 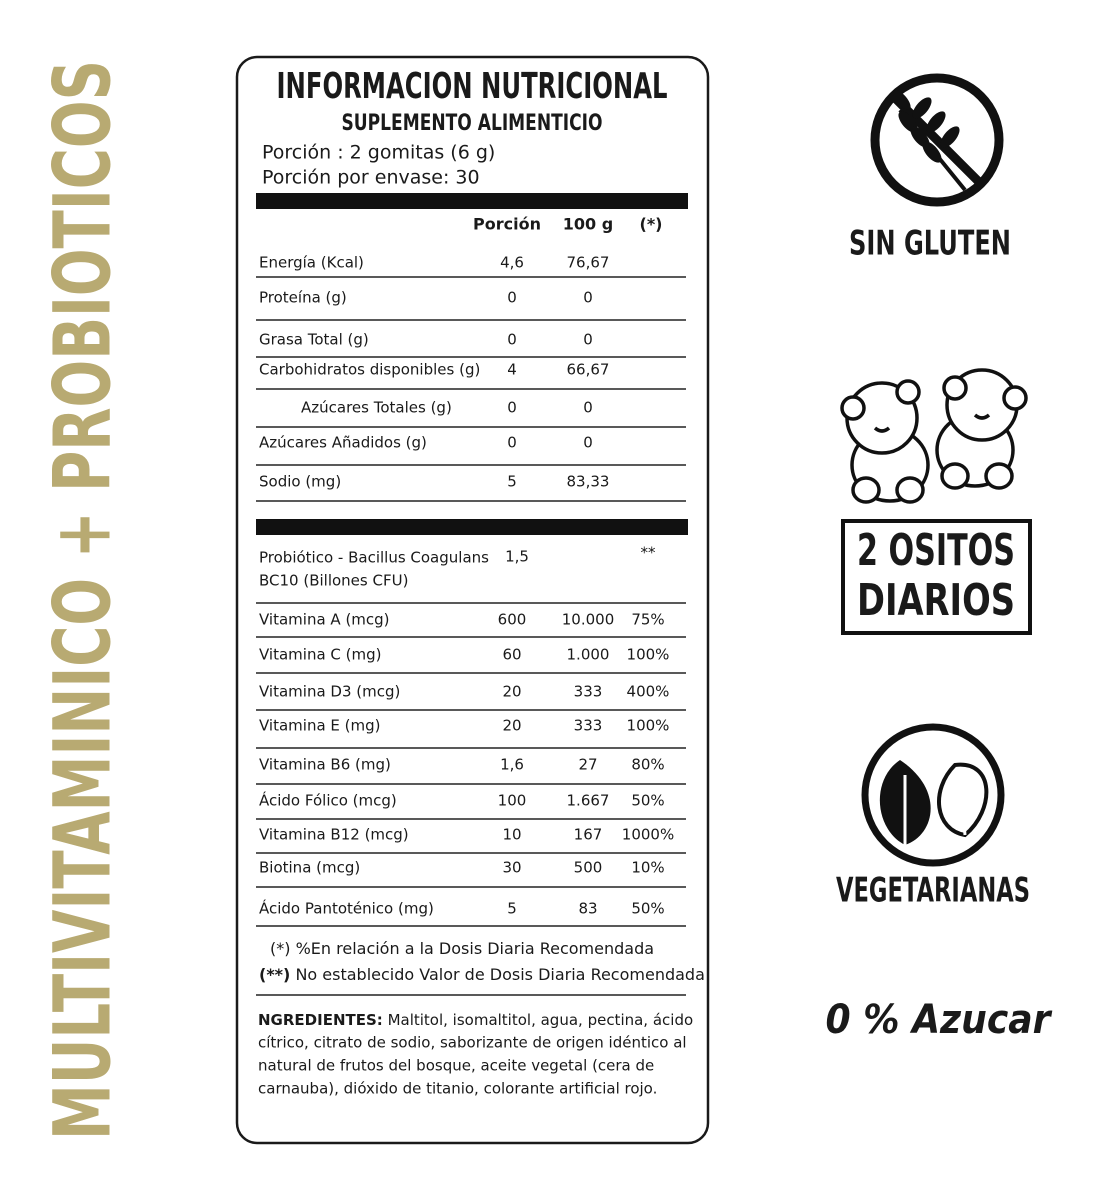 What do you see at coordinates (511, 655) in the screenshot?
I see `row-value: 60` at bounding box center [511, 655].